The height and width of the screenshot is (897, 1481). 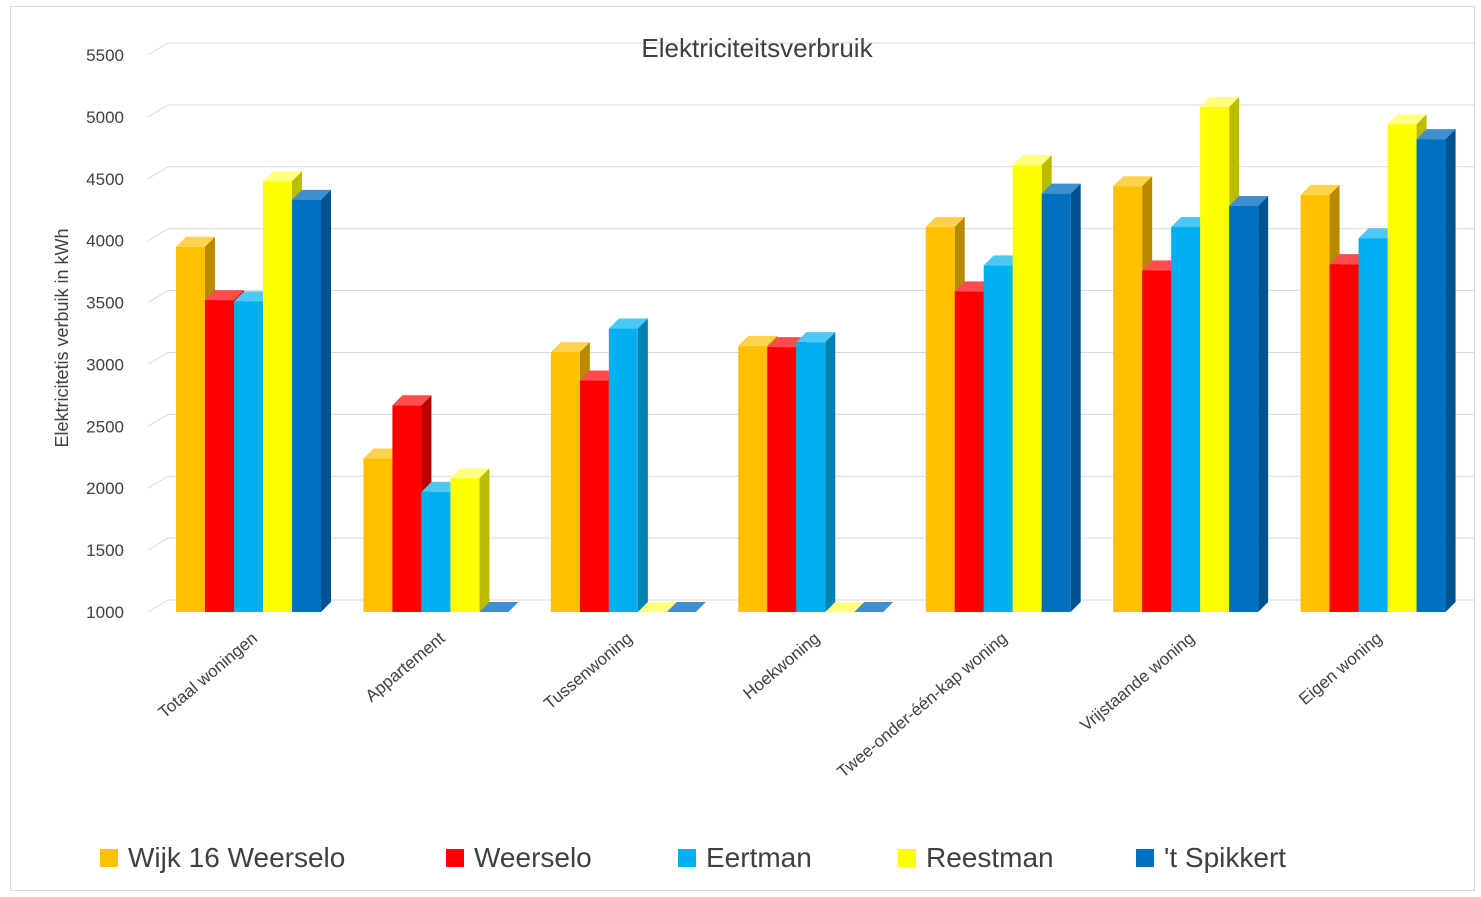 What do you see at coordinates (533, 857) in the screenshot?
I see `legend-label: Weerselo` at bounding box center [533, 857].